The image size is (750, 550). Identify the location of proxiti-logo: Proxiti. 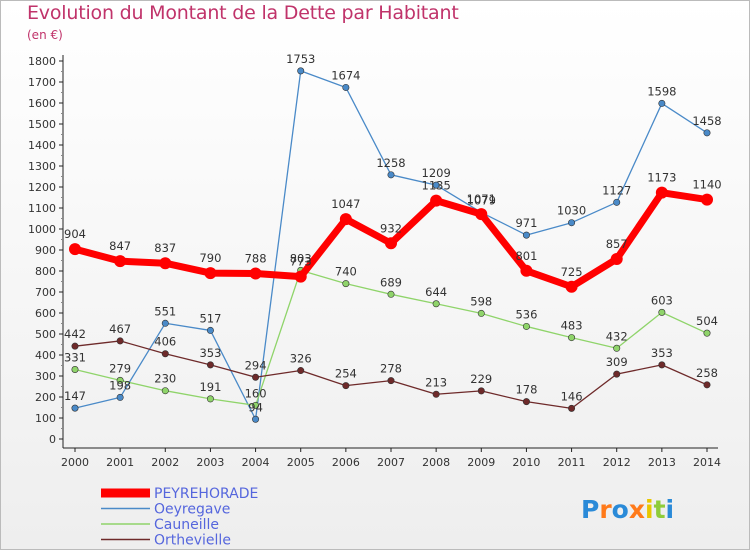
(627, 509).